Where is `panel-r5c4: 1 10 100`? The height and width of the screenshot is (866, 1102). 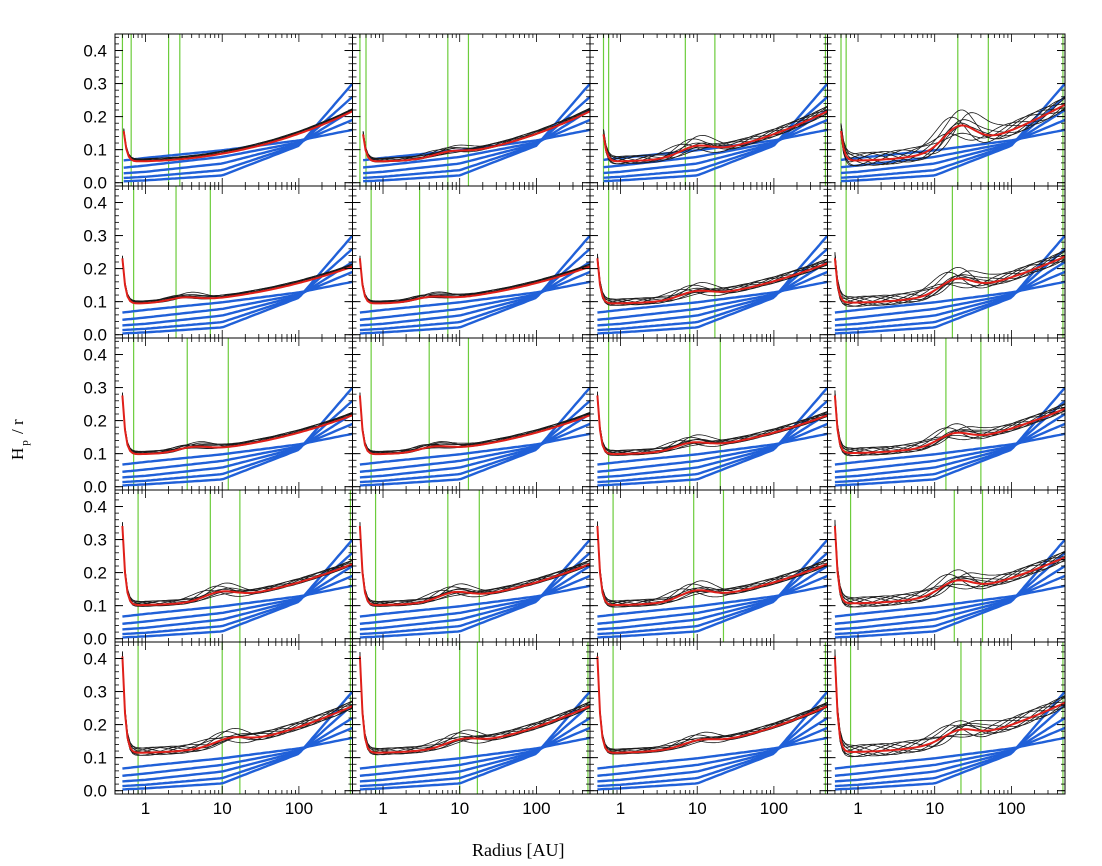 panel-r5c4: 1 10 100 is located at coordinates (946, 729).